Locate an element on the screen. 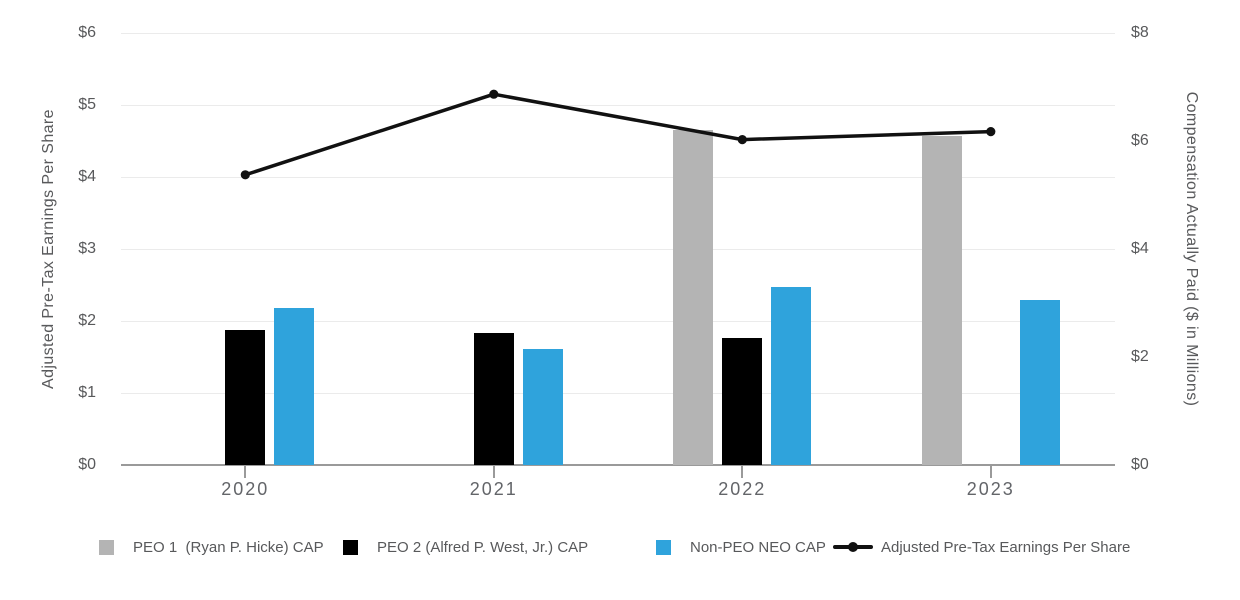 Image resolution: width=1240 pixels, height=600 pixels. x-label-2022: 2022 is located at coordinates (742, 489).